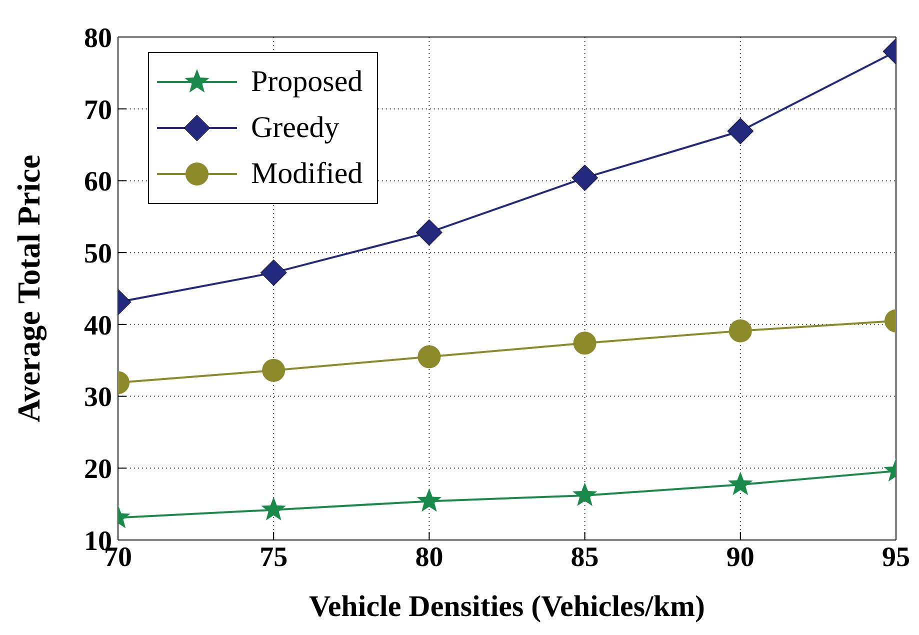 This screenshot has width=919, height=635. Describe the element at coordinates (274, 557) in the screenshot. I see `x-tick-label: 75` at that location.